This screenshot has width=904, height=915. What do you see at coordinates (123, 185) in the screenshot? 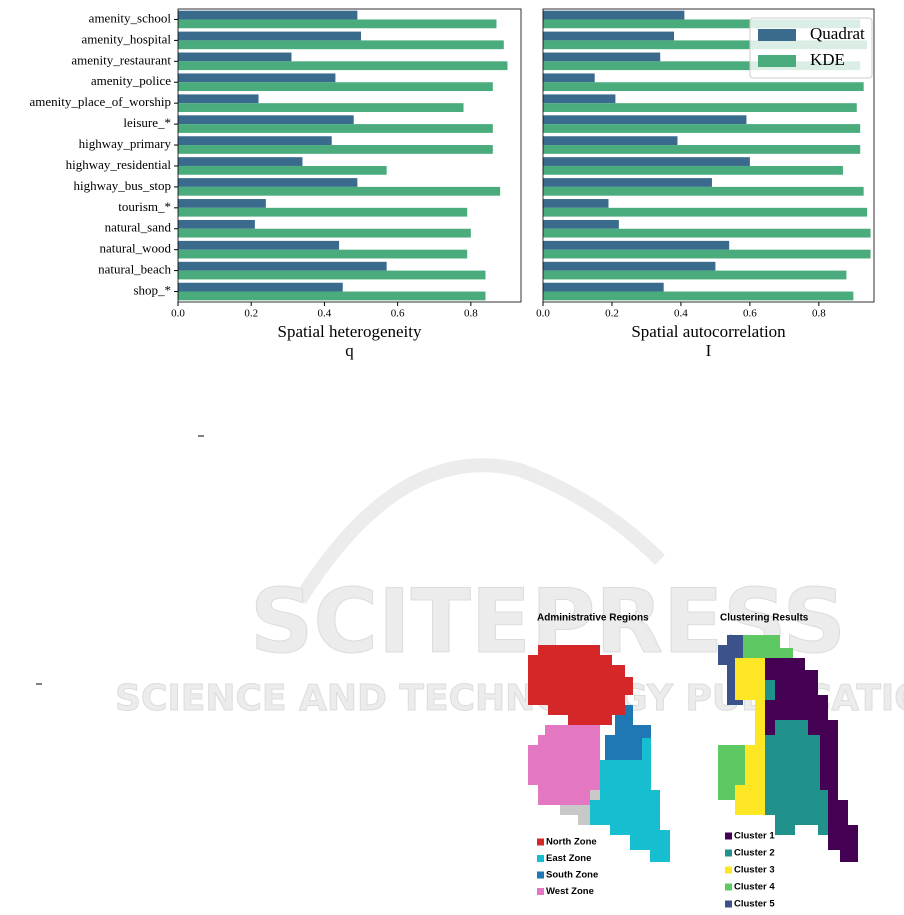
I see `y-tick-label: highway_bus_stop` at bounding box center [123, 185].